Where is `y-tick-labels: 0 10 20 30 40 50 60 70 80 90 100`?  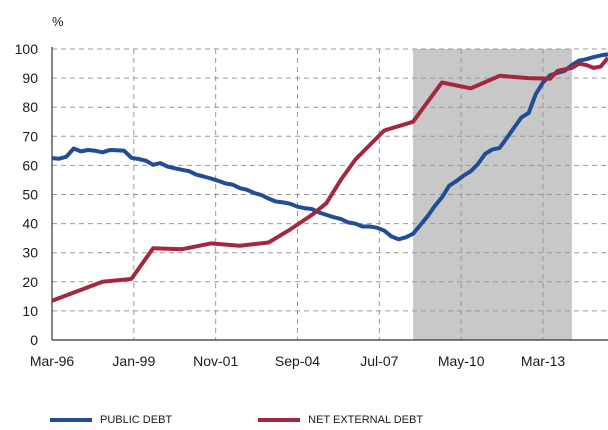 y-tick-labels: 0 10 20 30 40 50 60 70 80 90 100 is located at coordinates (27, 194).